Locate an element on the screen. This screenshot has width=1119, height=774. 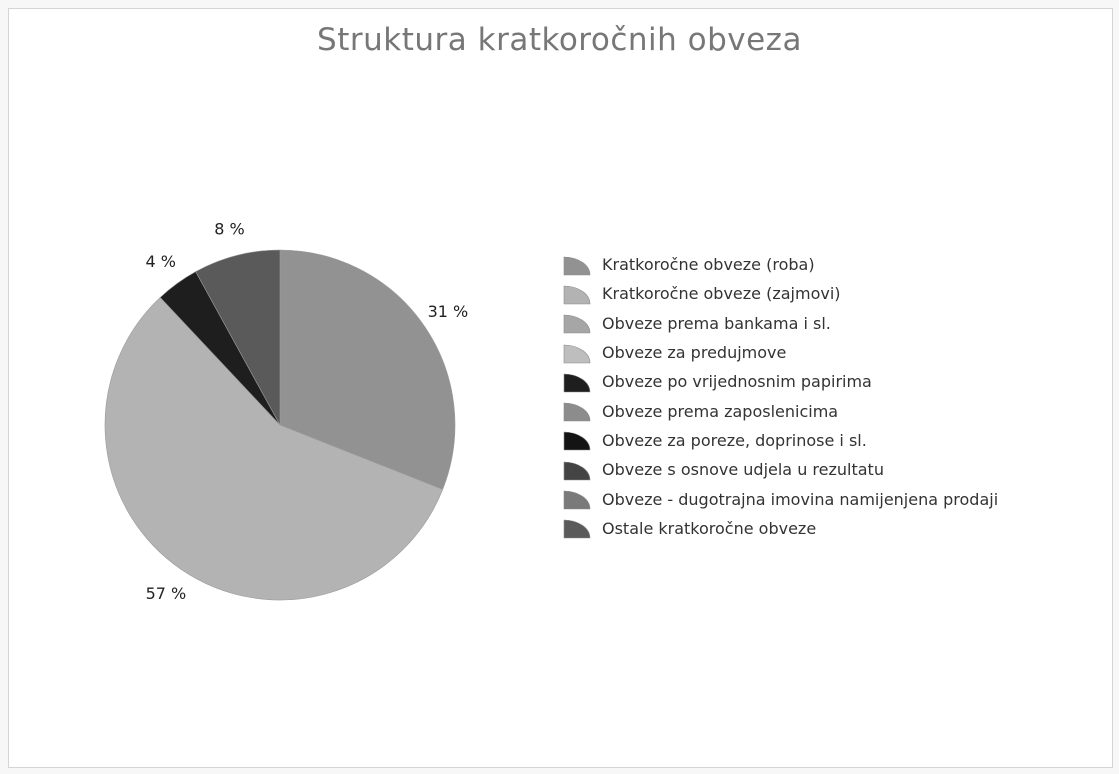
legend-label: Obveze s osnove udjela u rezultatu is located at coordinates (743, 470).